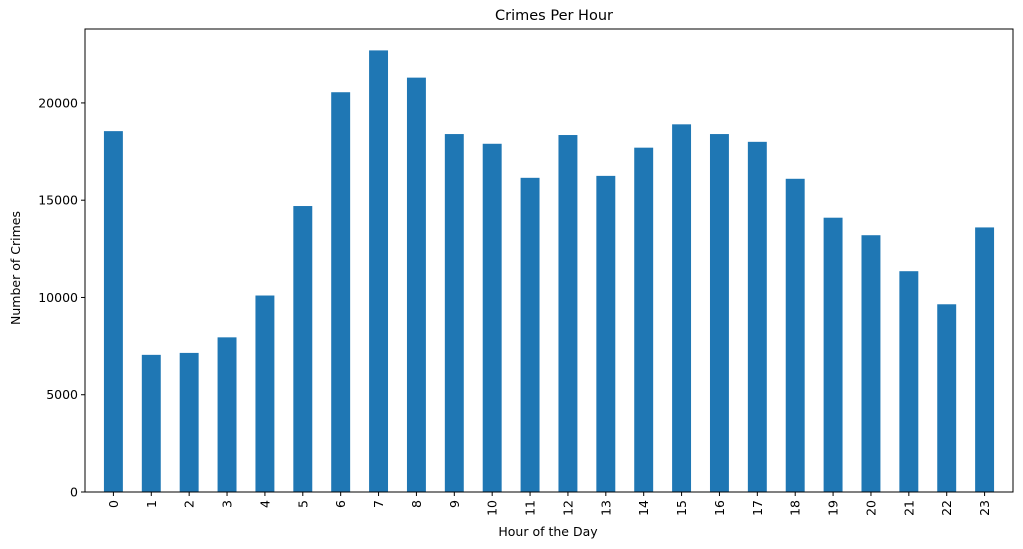  What do you see at coordinates (984, 508) in the screenshot?
I see `x-tick-label: 23` at bounding box center [984, 508].